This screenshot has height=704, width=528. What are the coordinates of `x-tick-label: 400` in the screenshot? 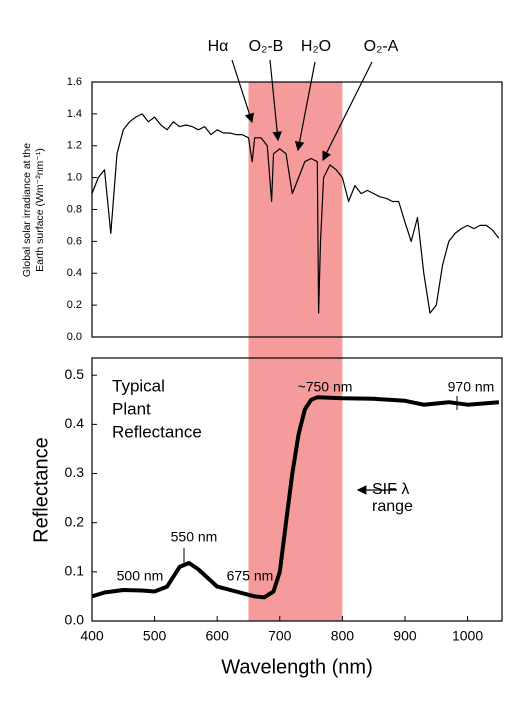 It's located at (92, 636).